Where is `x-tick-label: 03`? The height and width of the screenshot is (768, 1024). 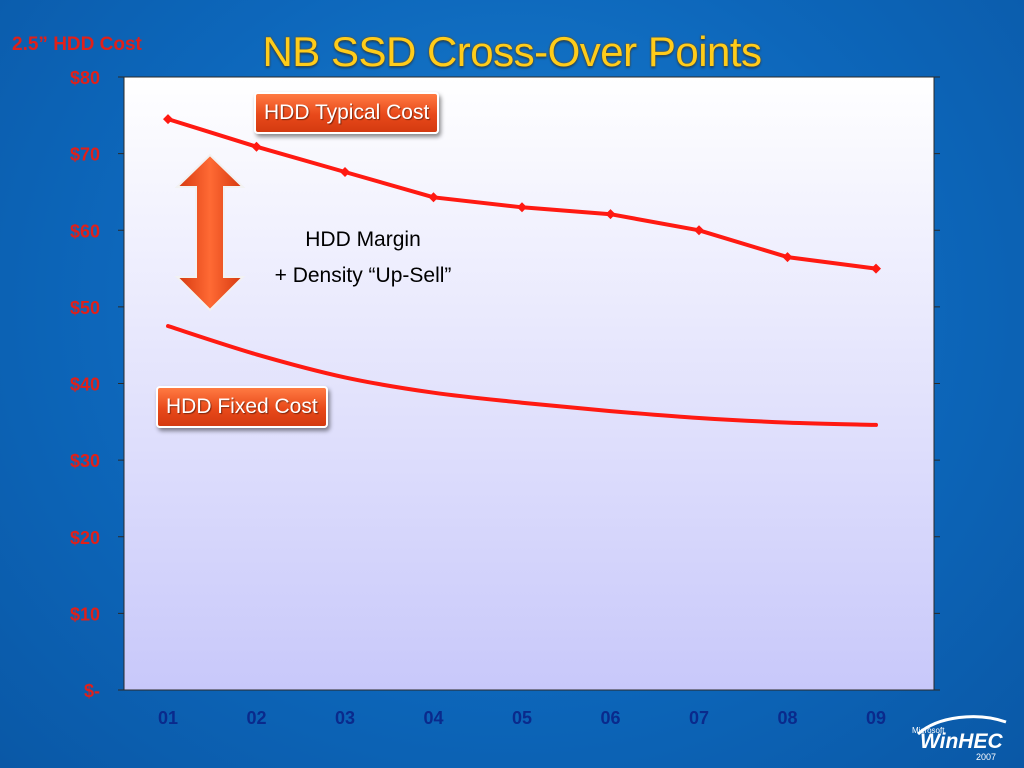
x-tick-label: 03 is located at coordinates (345, 718).